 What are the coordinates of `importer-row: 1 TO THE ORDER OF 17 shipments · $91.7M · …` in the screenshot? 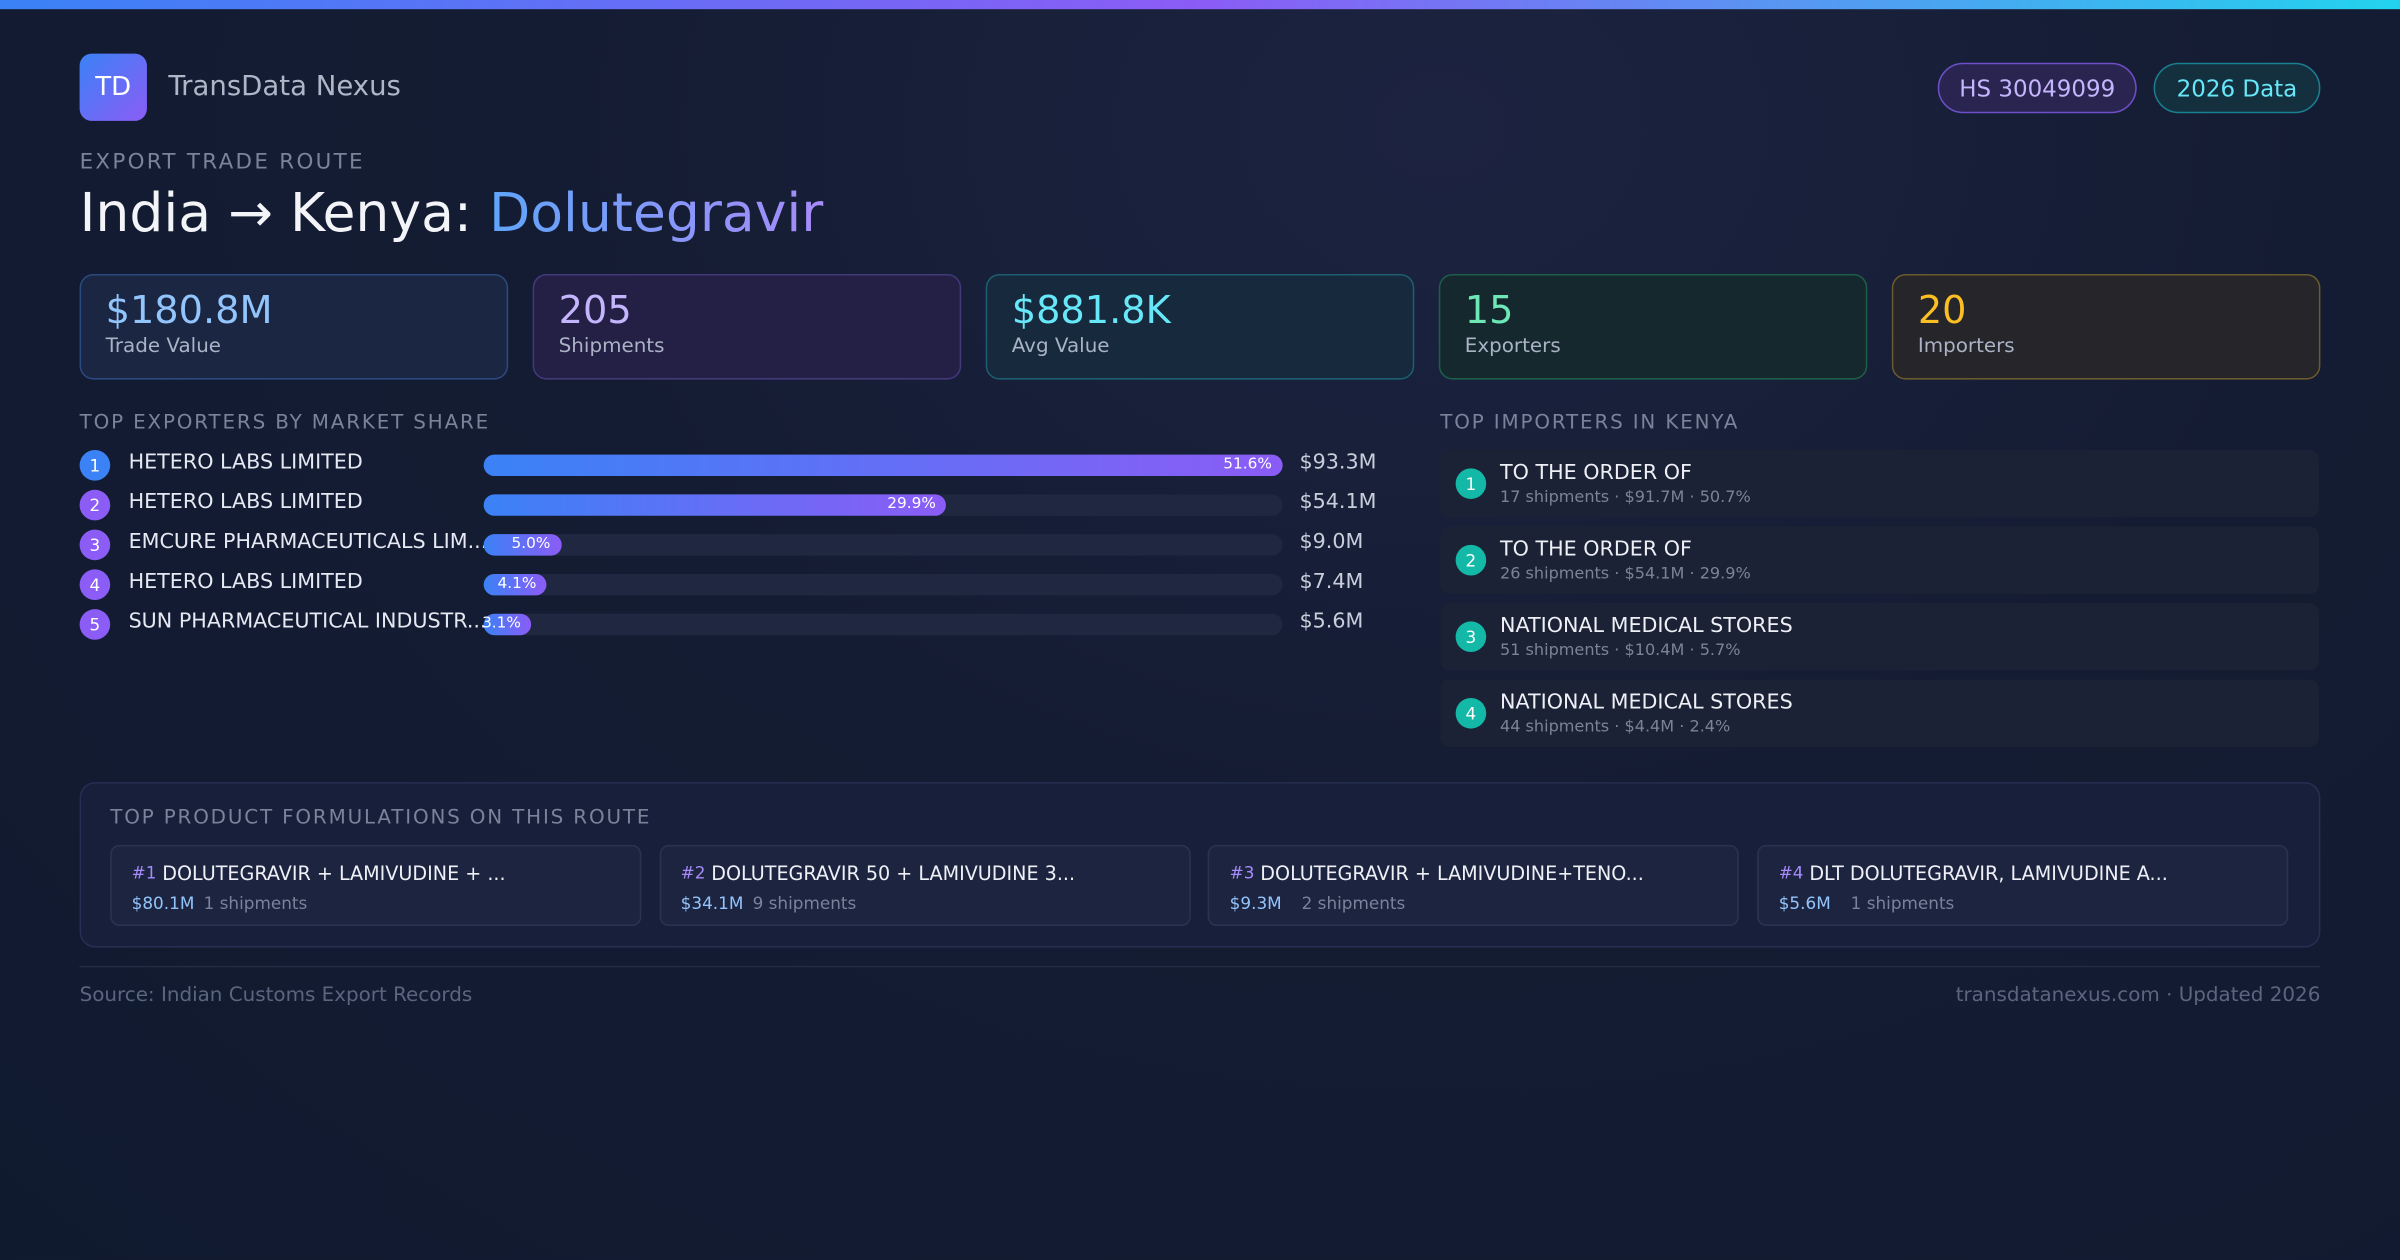 It's located at (1879, 483).